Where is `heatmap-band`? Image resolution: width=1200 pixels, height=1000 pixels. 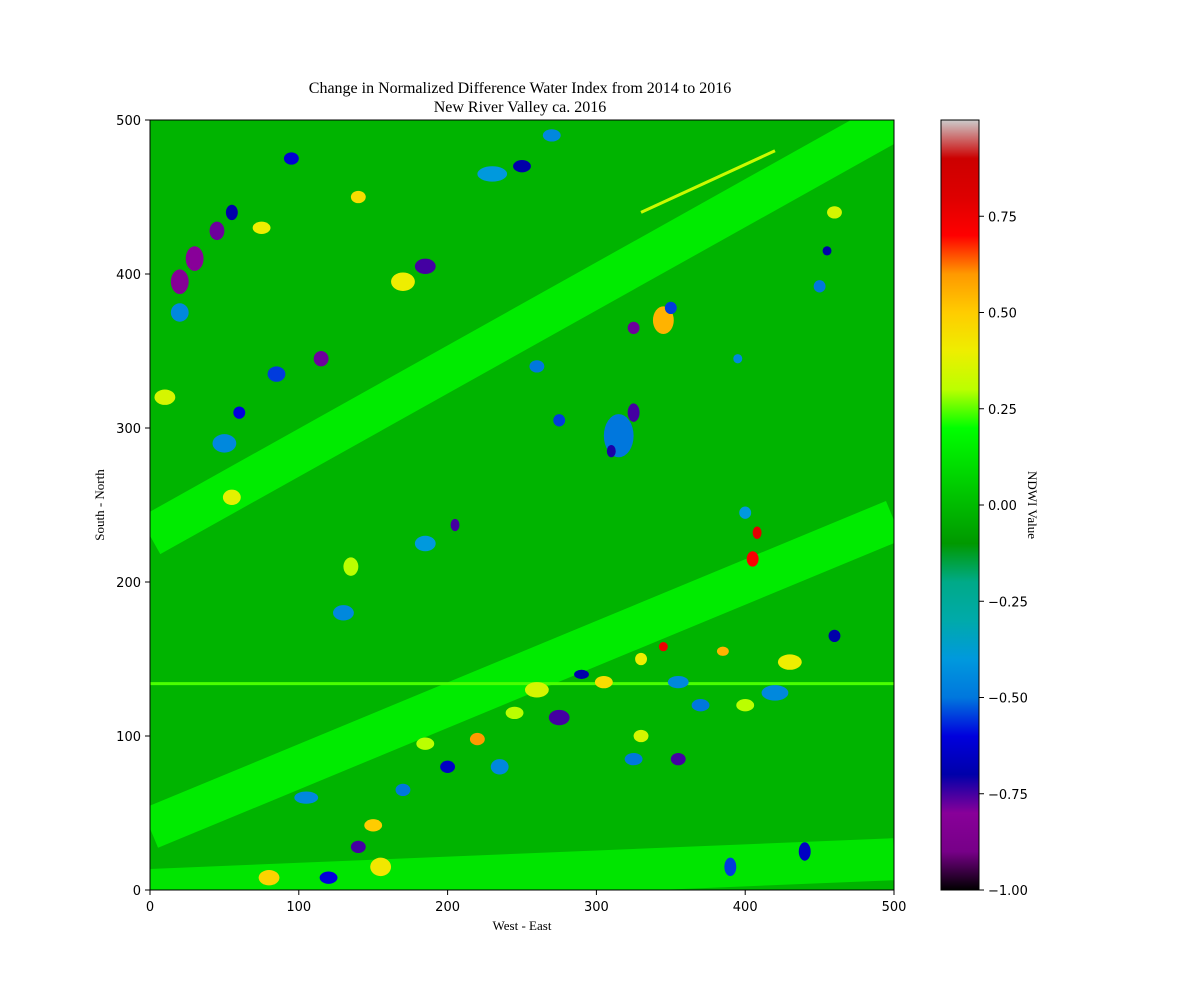 heatmap-band is located at coordinates (522, 864).